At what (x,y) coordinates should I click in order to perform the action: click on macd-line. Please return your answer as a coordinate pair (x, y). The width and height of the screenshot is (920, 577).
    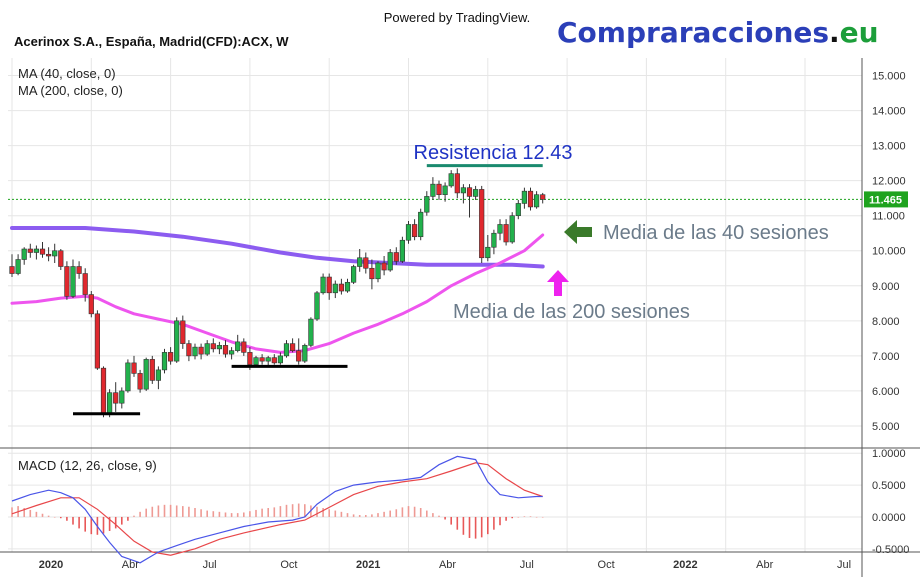
    Looking at the image, I should click on (277, 509).